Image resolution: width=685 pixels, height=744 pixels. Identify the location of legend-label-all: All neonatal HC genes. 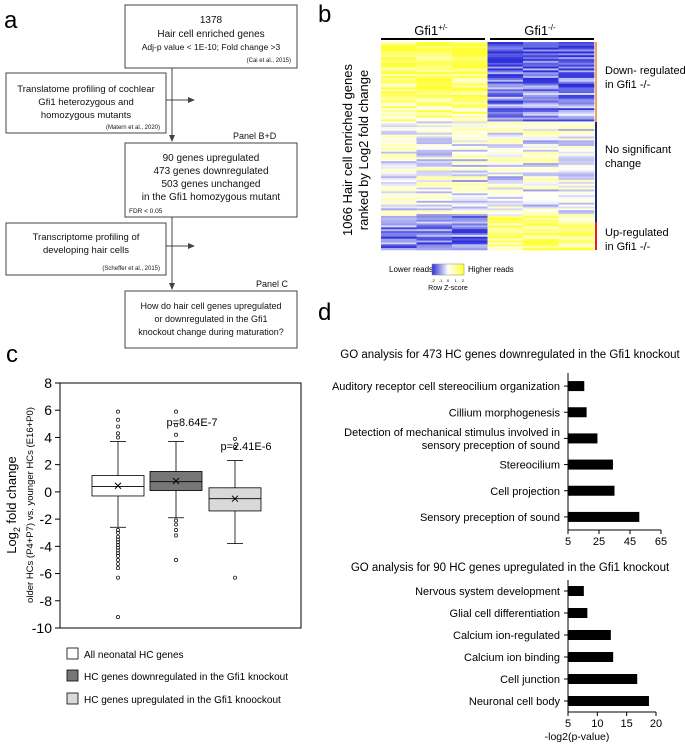
(134, 655).